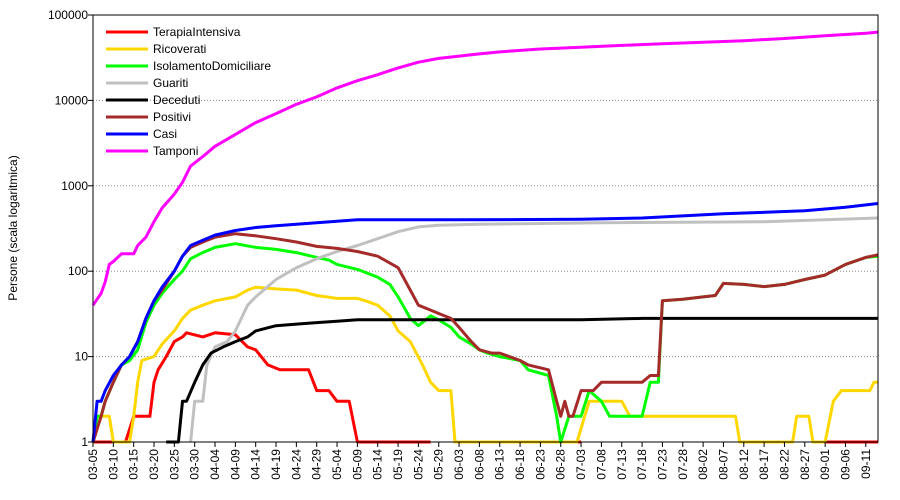 The width and height of the screenshot is (900, 500). What do you see at coordinates (74, 186) in the screenshot?
I see `y-tick-label: 1000` at bounding box center [74, 186].